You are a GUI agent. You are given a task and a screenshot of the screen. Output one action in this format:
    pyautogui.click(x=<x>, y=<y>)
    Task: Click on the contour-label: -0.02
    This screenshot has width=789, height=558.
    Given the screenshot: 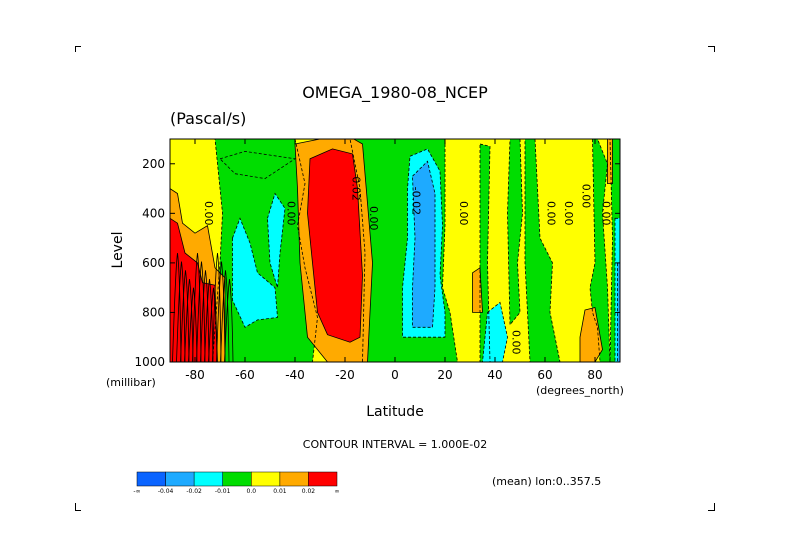 What is the action you would take?
    pyautogui.click(x=416, y=201)
    